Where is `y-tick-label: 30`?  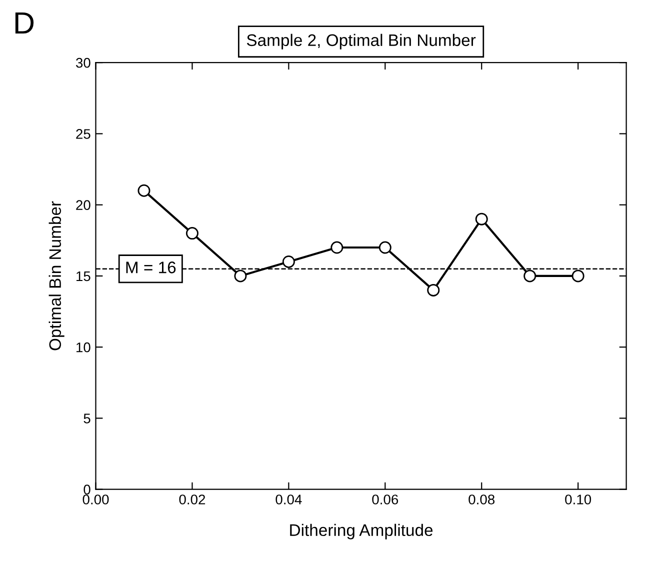 y-tick-label: 30 is located at coordinates (83, 63).